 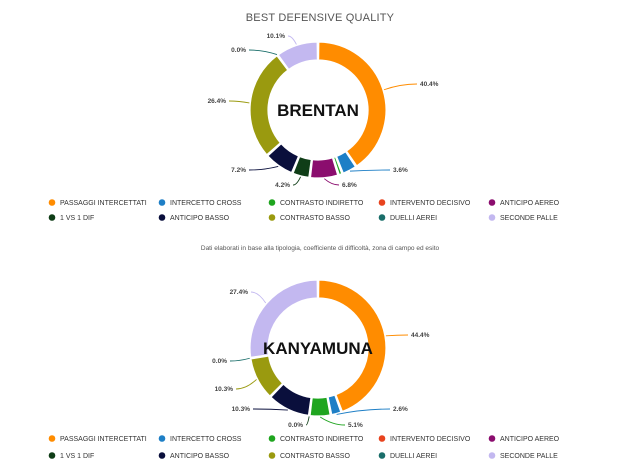 What do you see at coordinates (400, 409) in the screenshot?
I see `data-label-intercetto-cross: 2.6%` at bounding box center [400, 409].